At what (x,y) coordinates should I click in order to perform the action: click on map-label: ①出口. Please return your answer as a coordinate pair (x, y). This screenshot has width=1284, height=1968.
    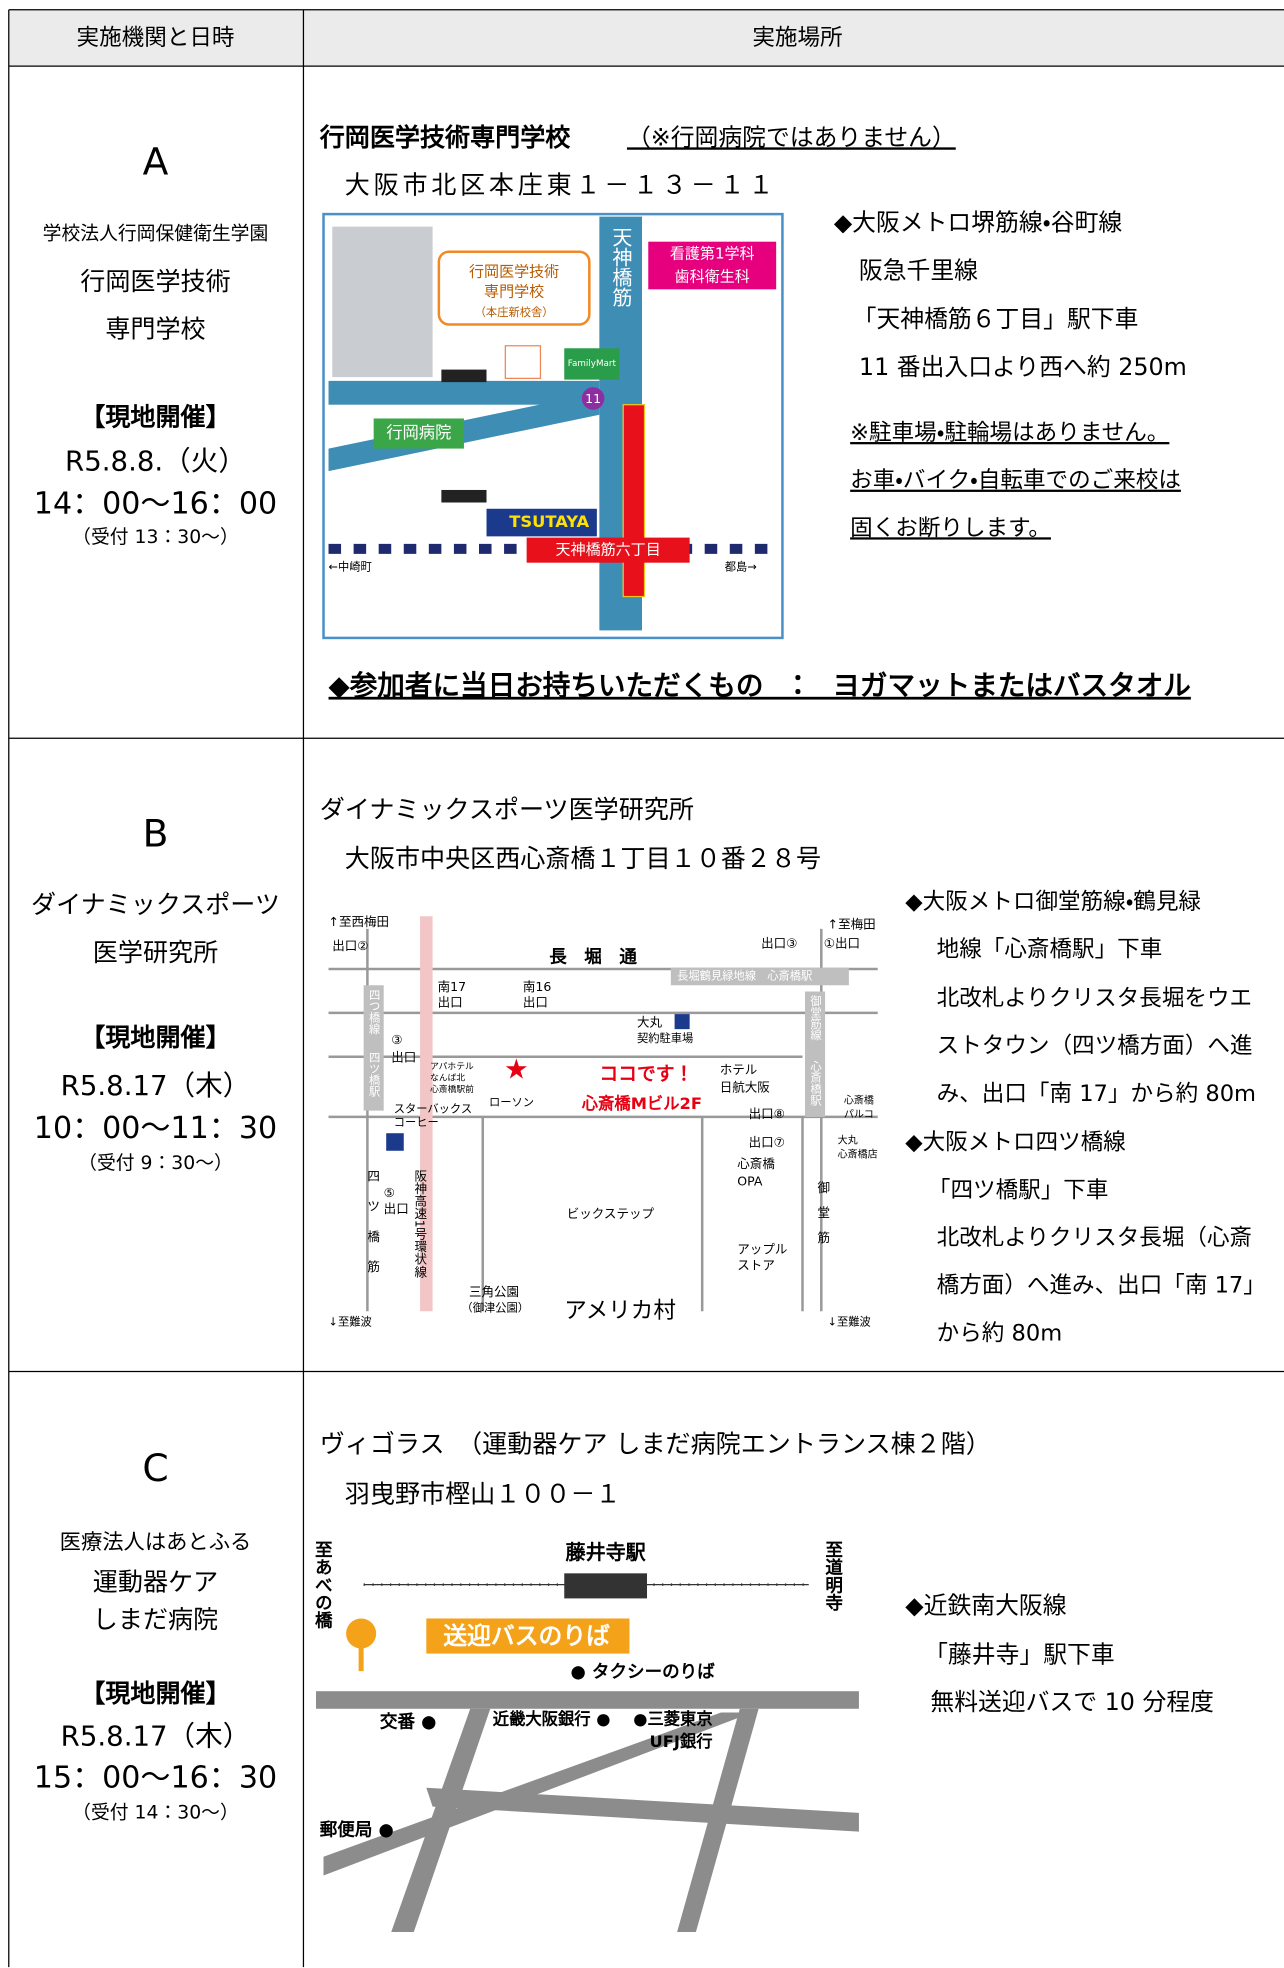
    Looking at the image, I should click on (842, 942).